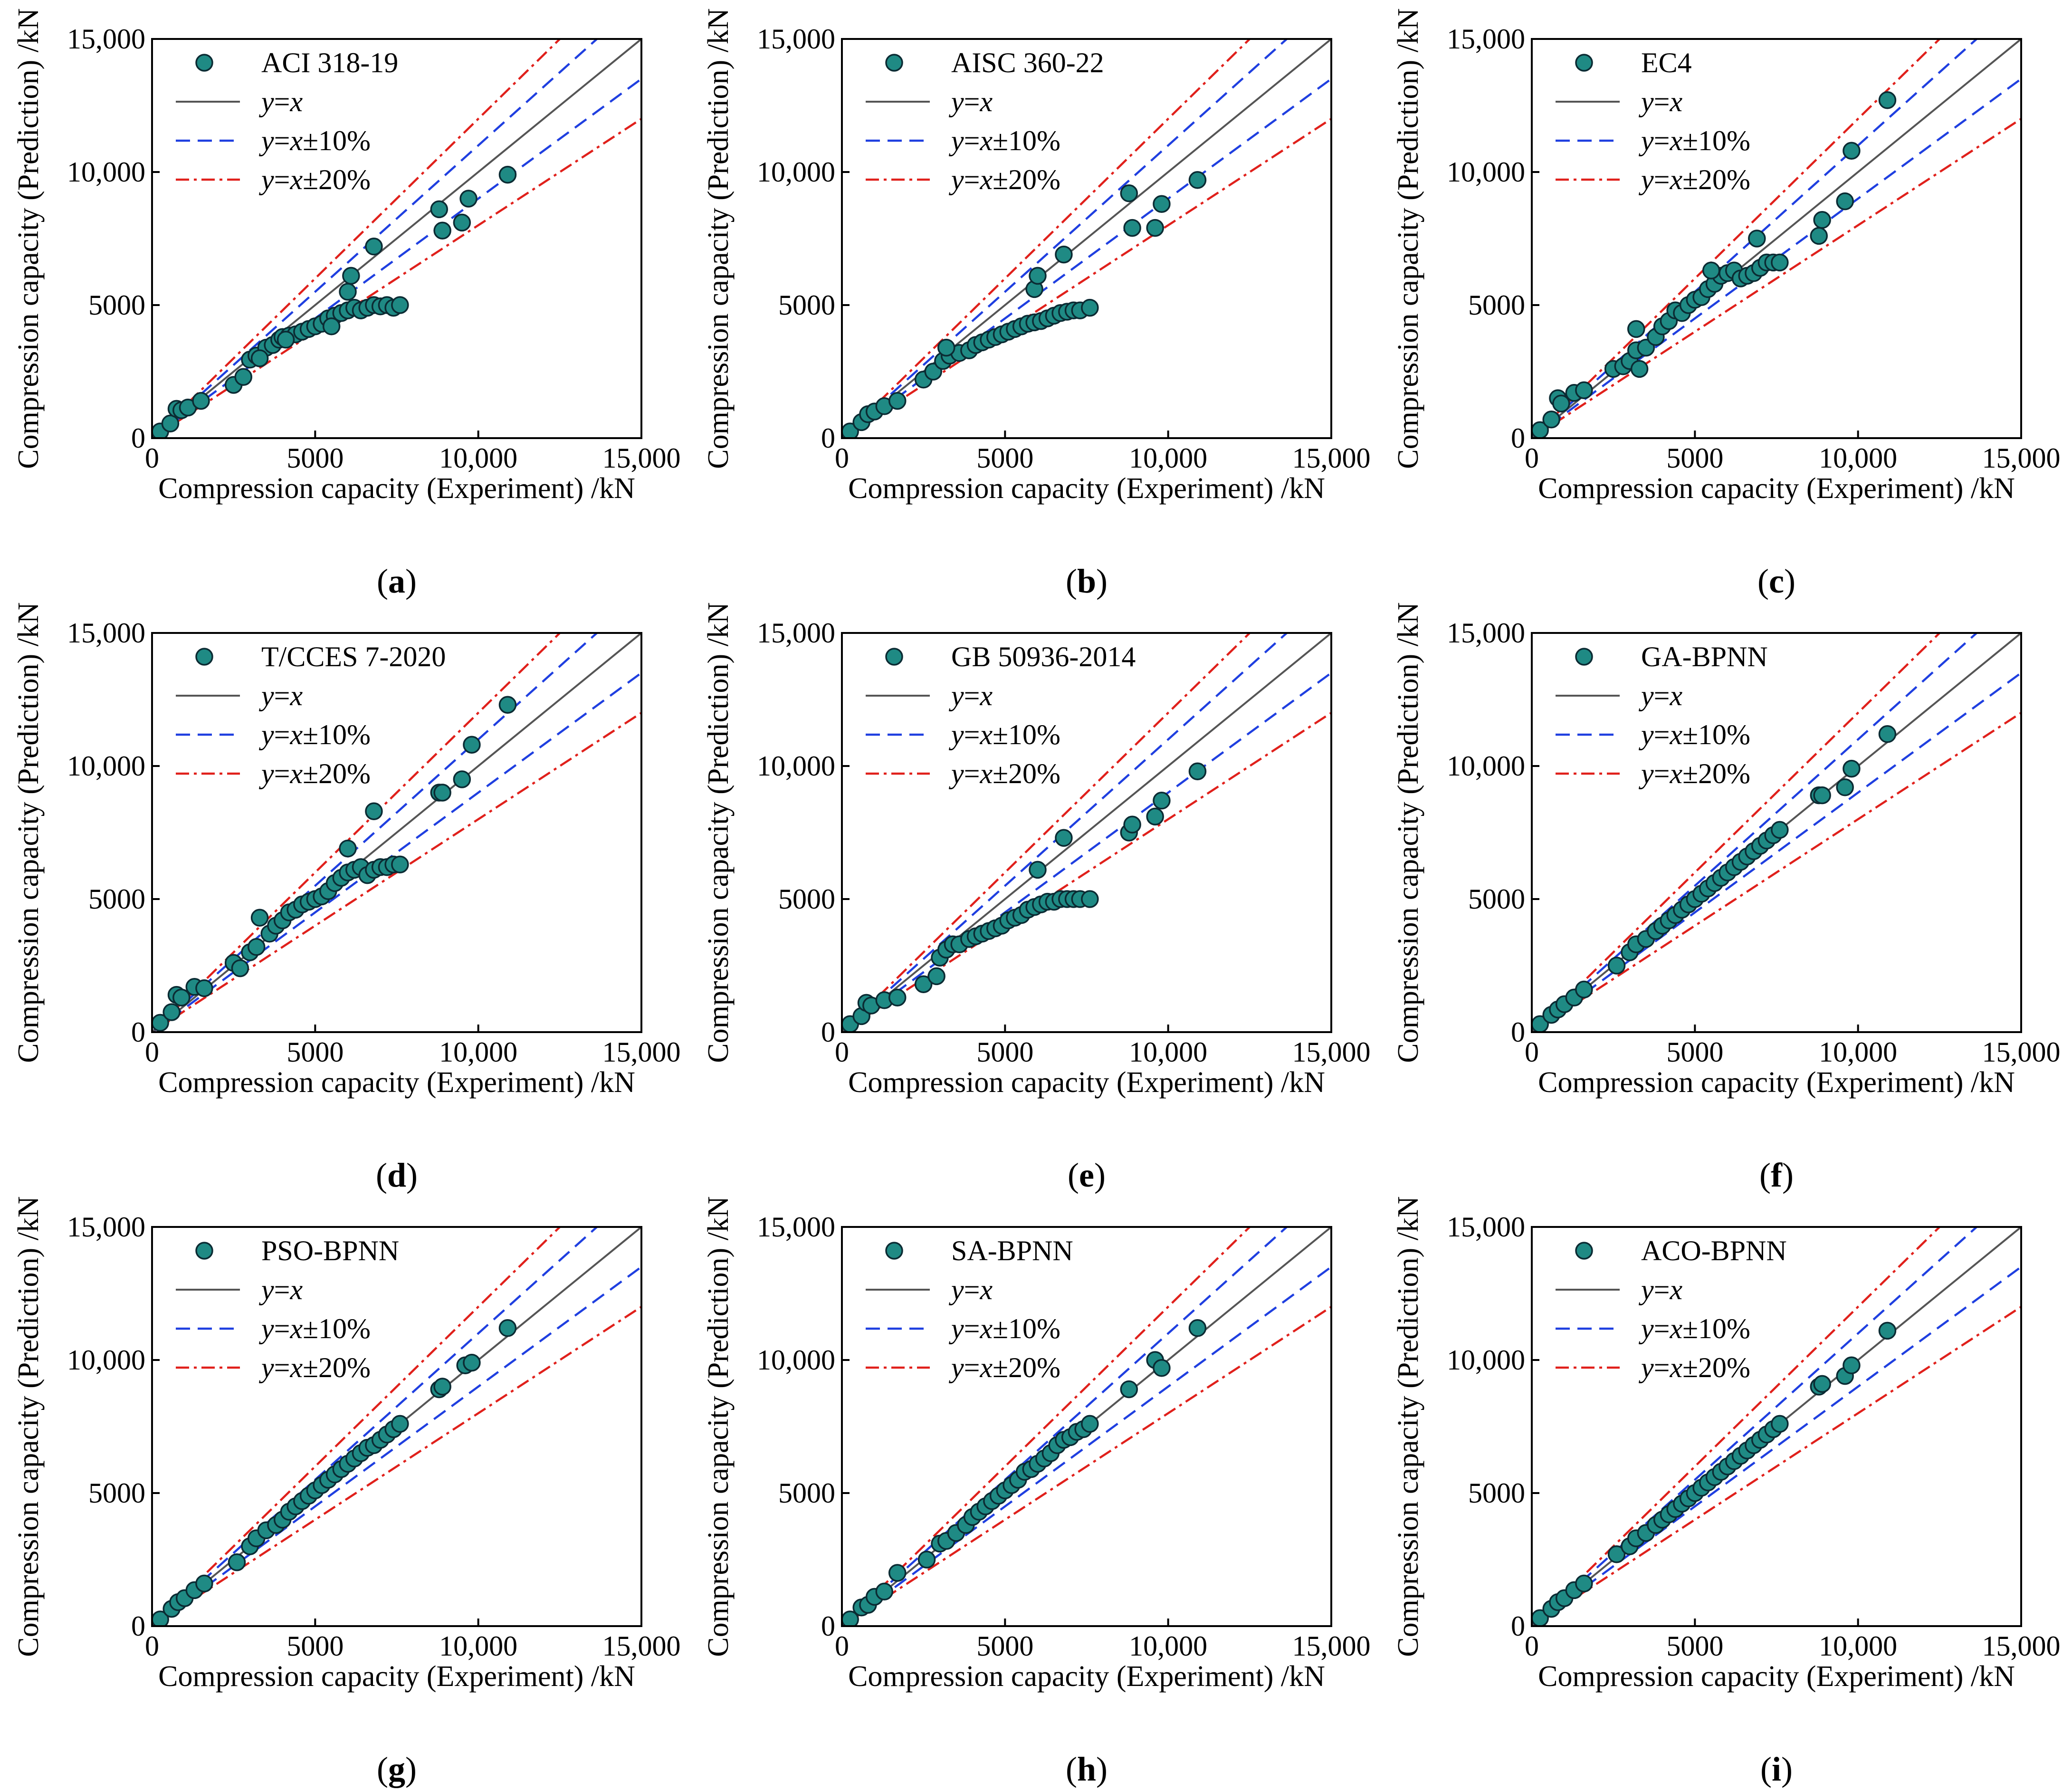 This screenshot has width=2072, height=1791. What do you see at coordinates (1666, 62) in the screenshot?
I see `legend-label-c-0: EC4` at bounding box center [1666, 62].